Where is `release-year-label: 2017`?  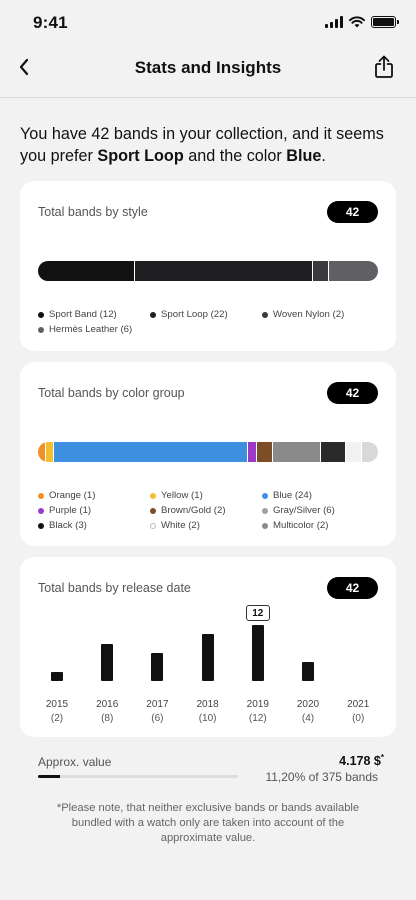 release-year-label: 2017 is located at coordinates (157, 704).